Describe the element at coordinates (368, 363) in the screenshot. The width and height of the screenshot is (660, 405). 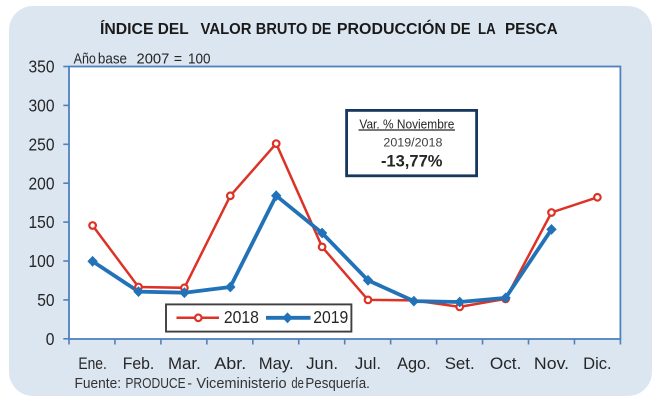
I see `svg-text: Jul.` at that location.